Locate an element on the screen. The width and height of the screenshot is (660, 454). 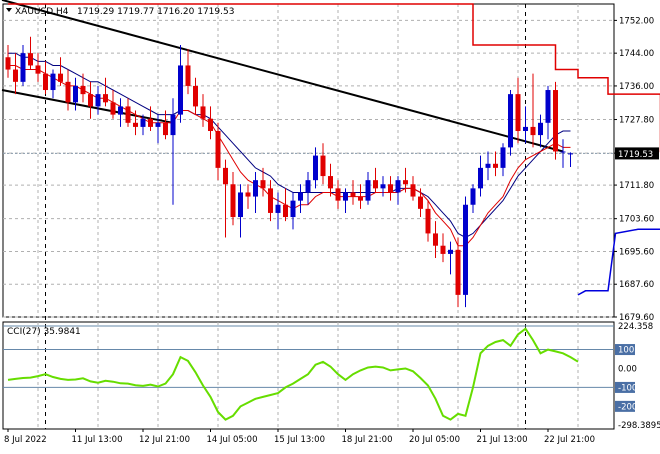
time-tick-label: 20 Jul 05:00 is located at coordinates (434, 440).